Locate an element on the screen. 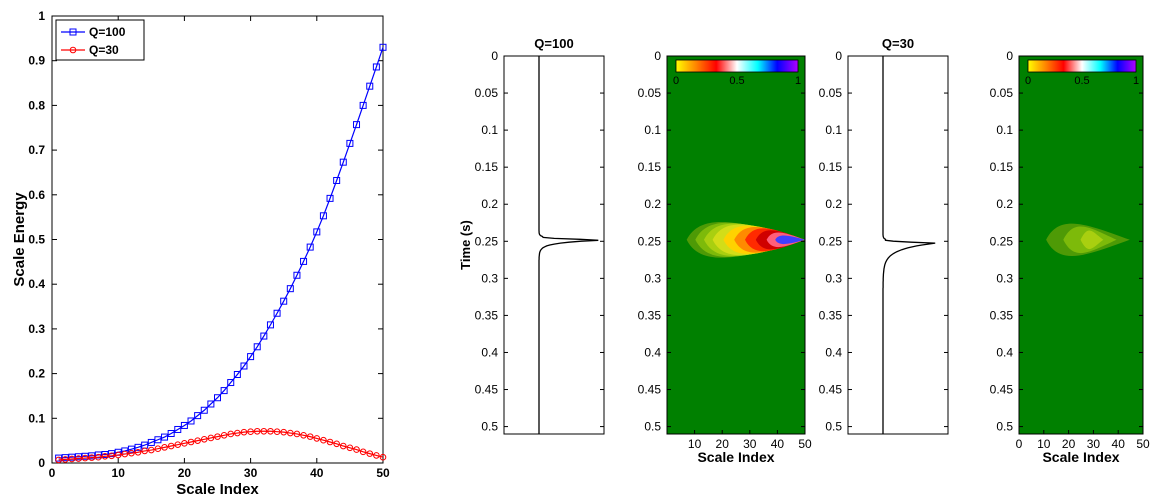  energy-contour is located at coordinates (1092, 240).